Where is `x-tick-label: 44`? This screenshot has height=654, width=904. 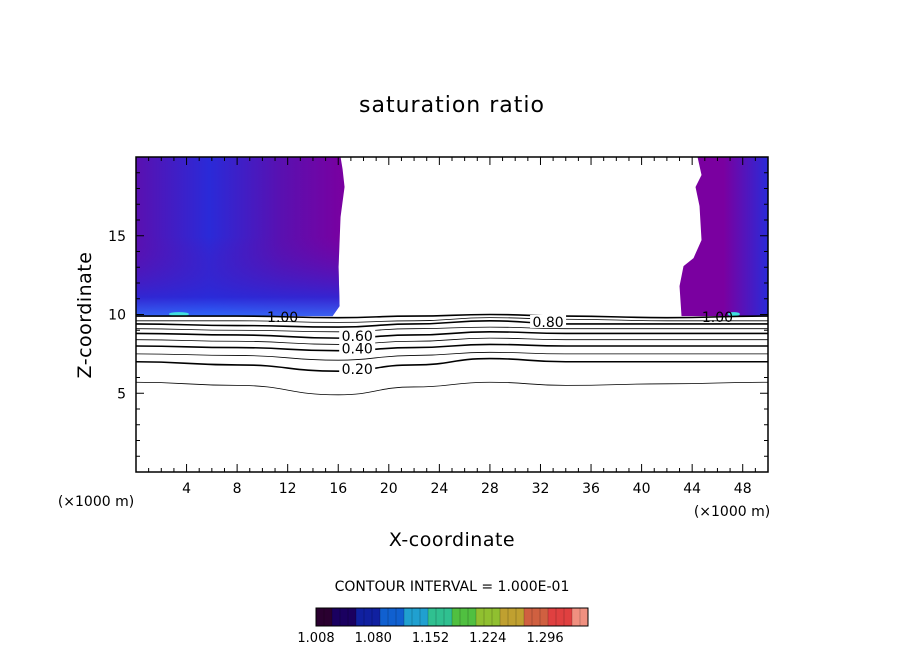
x-tick-label: 44 is located at coordinates (692, 489).